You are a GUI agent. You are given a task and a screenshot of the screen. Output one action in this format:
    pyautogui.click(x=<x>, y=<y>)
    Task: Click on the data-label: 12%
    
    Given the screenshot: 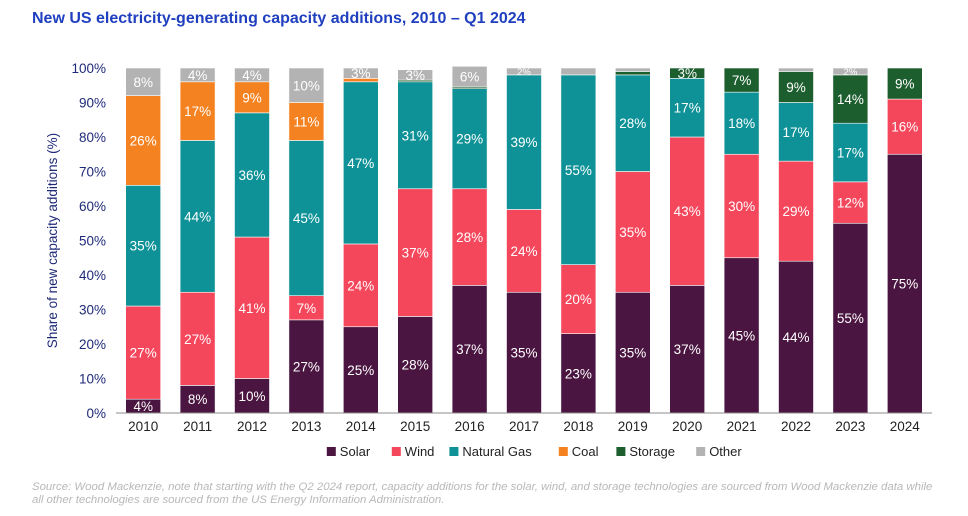 What is the action you would take?
    pyautogui.click(x=850, y=203)
    